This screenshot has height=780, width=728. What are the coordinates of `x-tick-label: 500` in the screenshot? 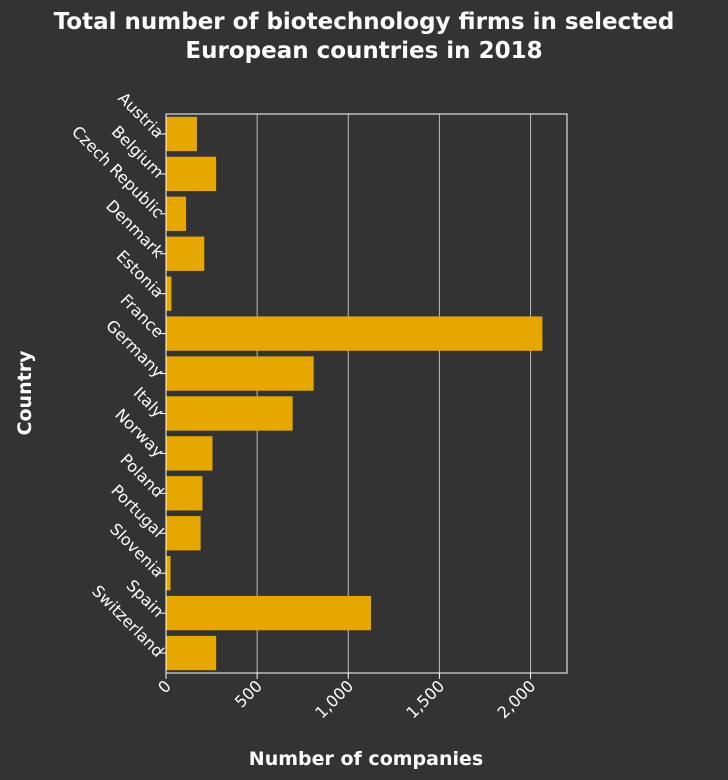 It's located at (248, 693).